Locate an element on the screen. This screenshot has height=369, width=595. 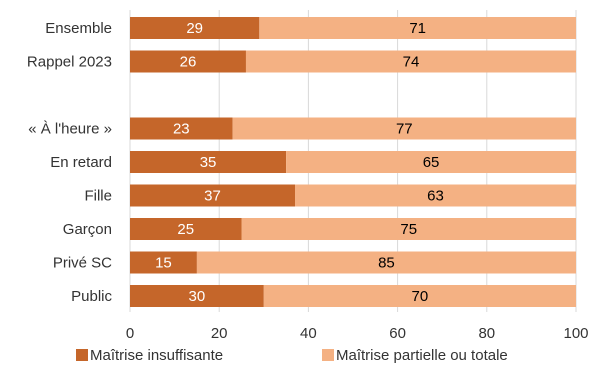
data-label: 30 is located at coordinates (197, 296).